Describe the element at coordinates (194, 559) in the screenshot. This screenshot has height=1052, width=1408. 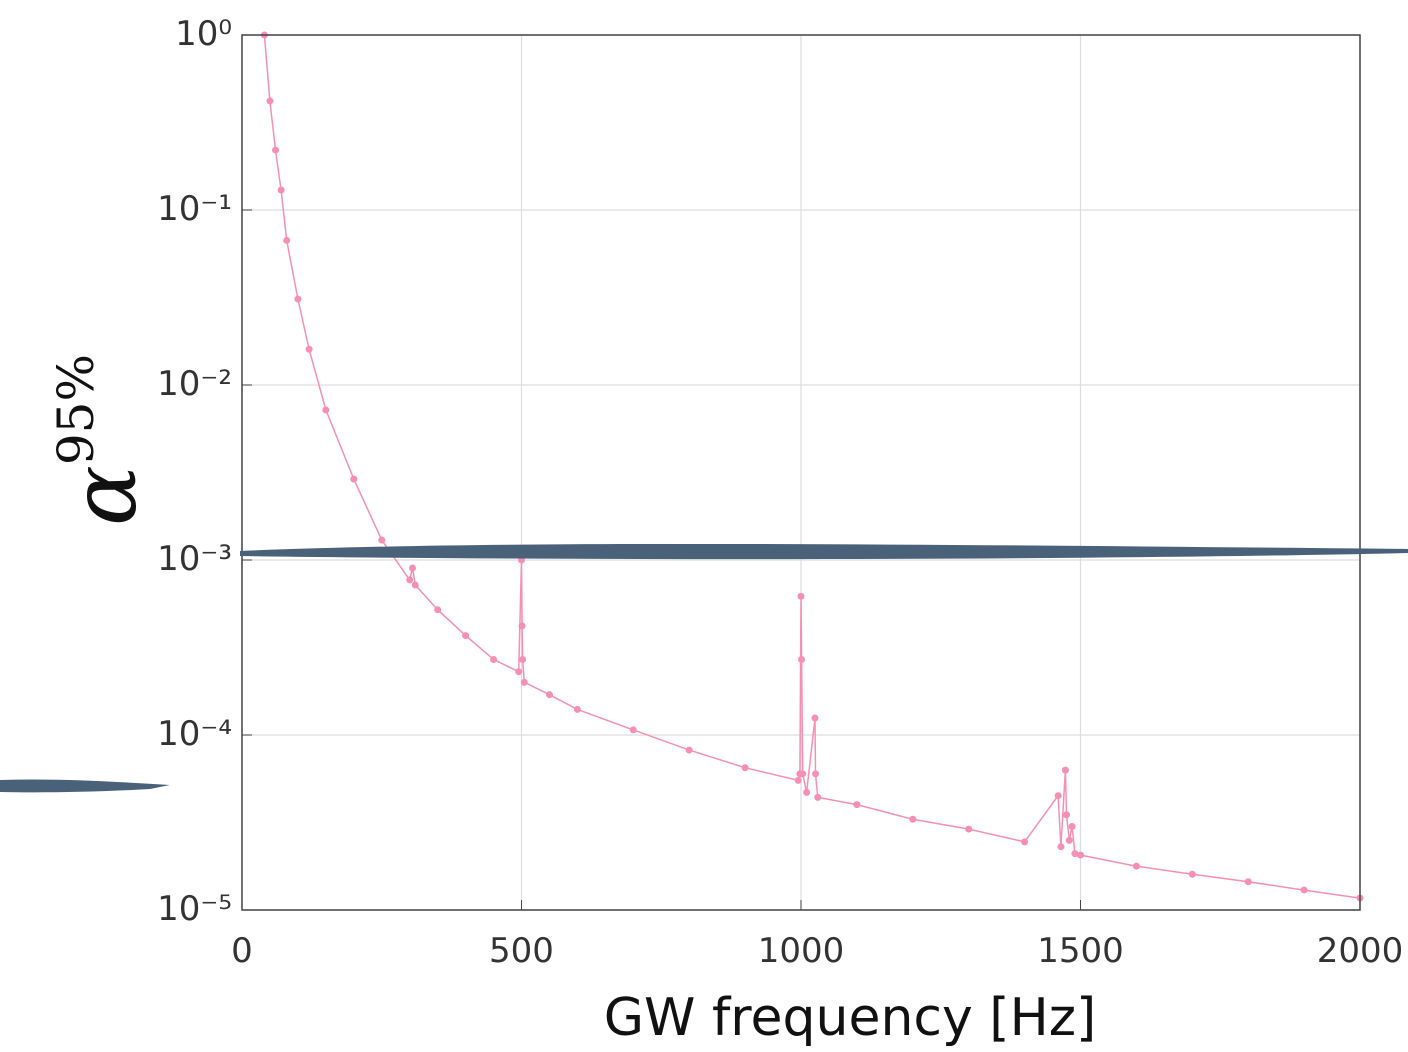
I see `y-tick-label: 10⁻³` at that location.